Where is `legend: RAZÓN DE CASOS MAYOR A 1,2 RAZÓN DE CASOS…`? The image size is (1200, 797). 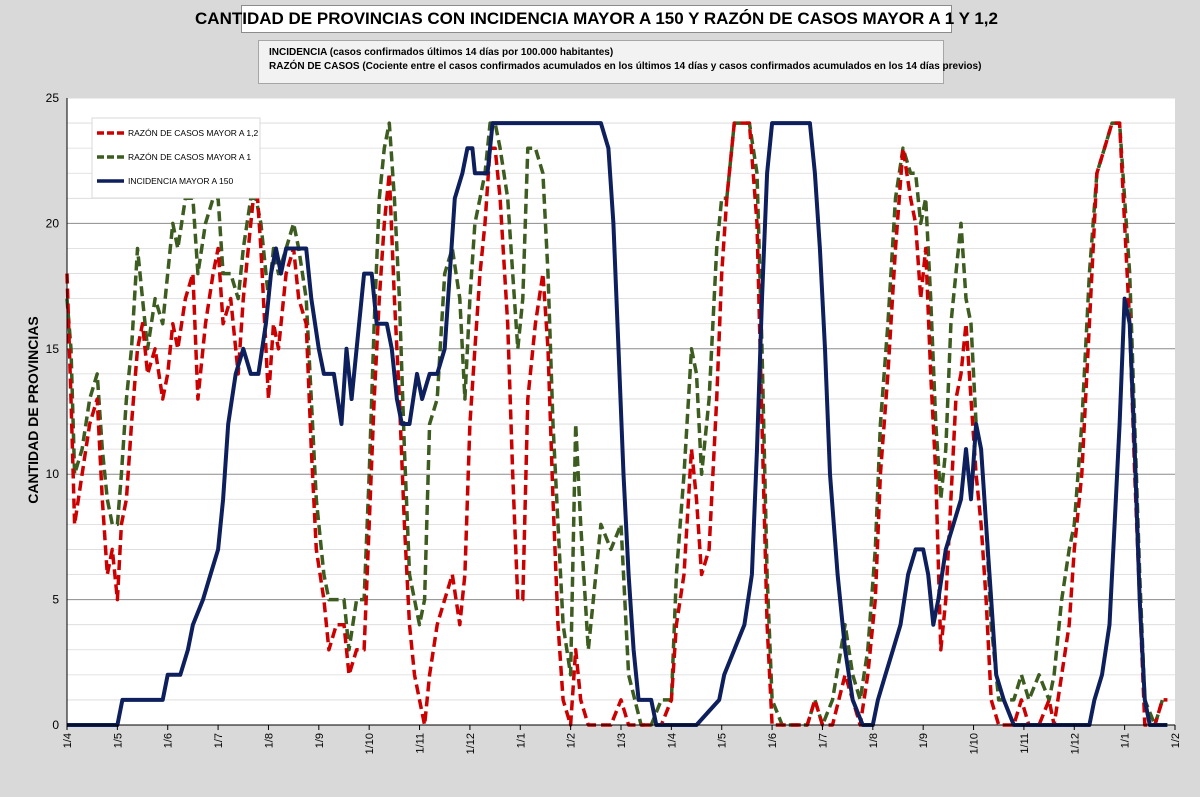
legend: RAZÓN DE CASOS MAYOR A 1,2 RAZÓN DE CASOS… is located at coordinates (176, 158).